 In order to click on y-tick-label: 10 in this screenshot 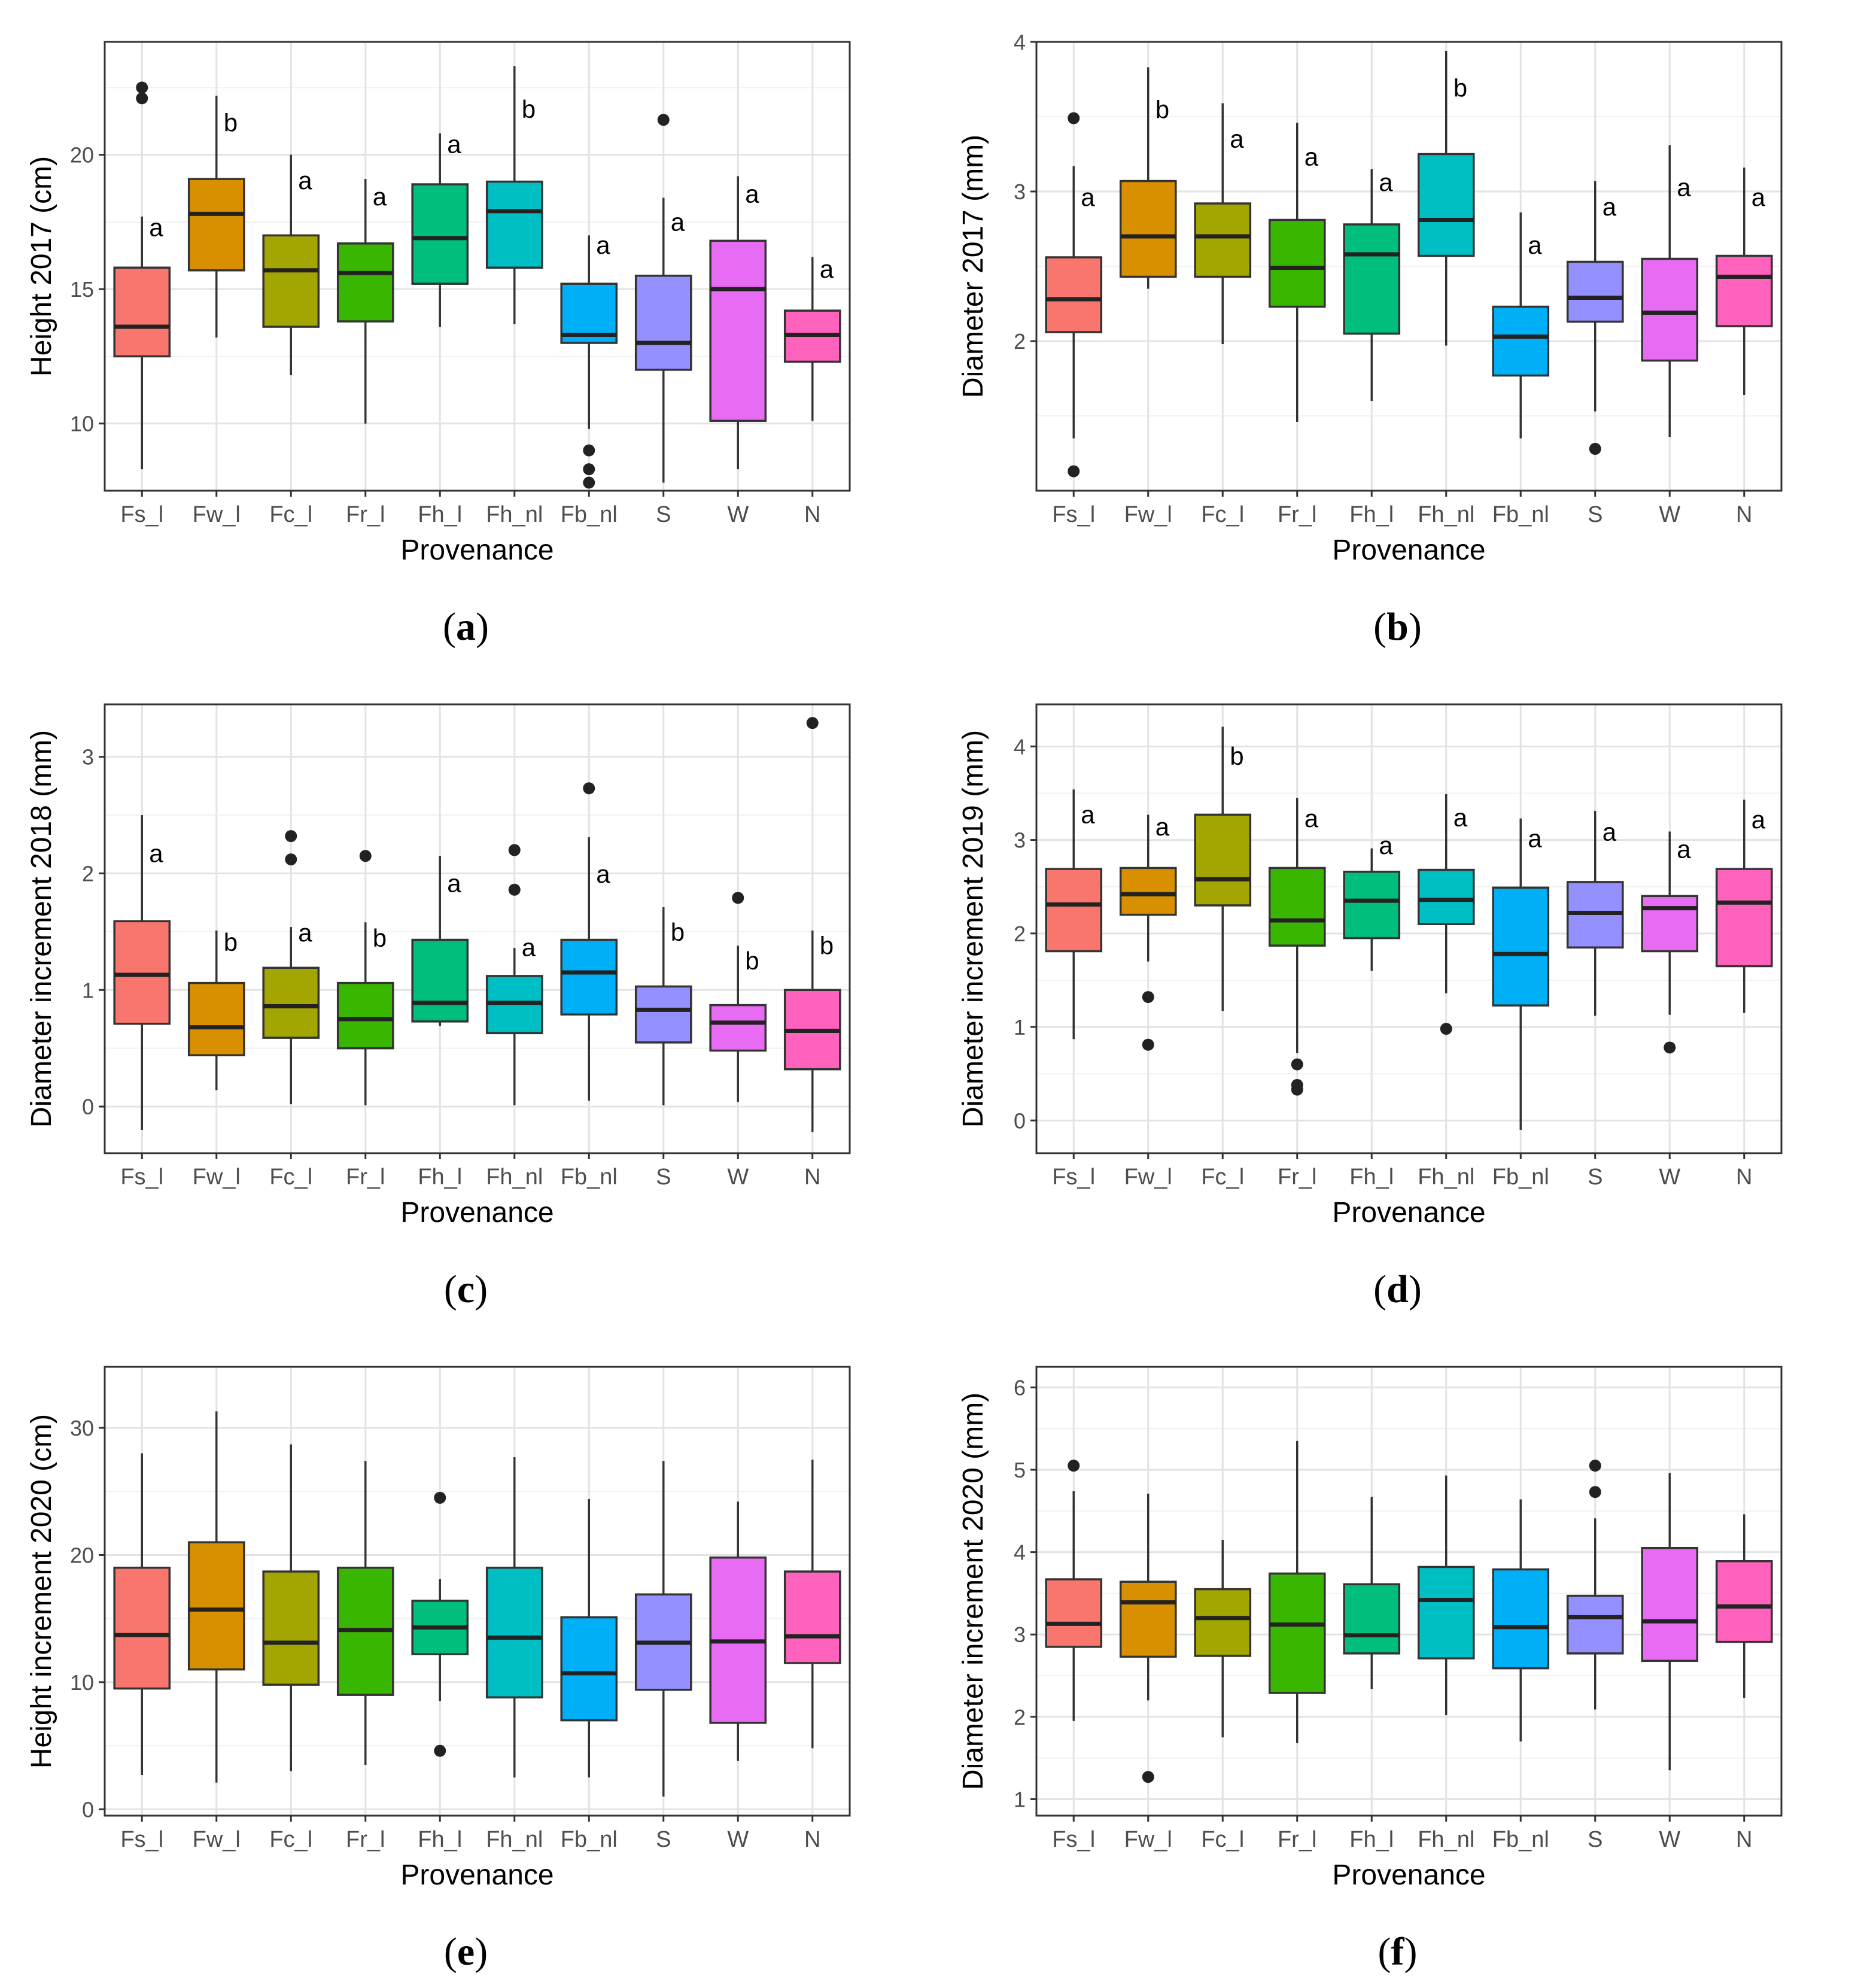, I will do `click(82, 1682)`.